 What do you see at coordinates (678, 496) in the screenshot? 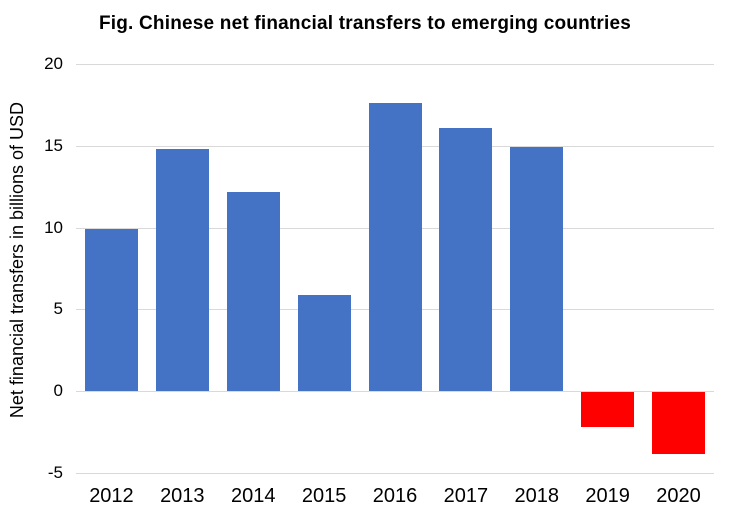
I see `x-axis-label: 2020` at bounding box center [678, 496].